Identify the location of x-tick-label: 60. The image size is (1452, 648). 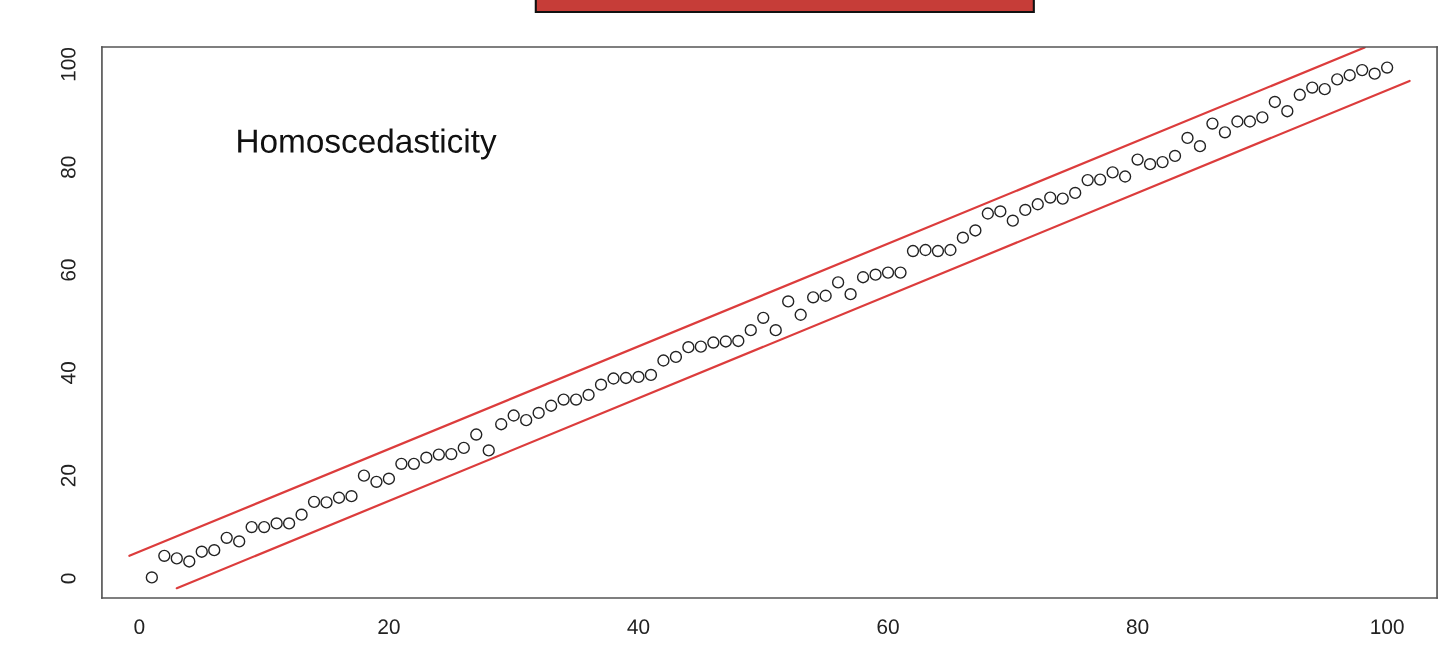
(888, 627).